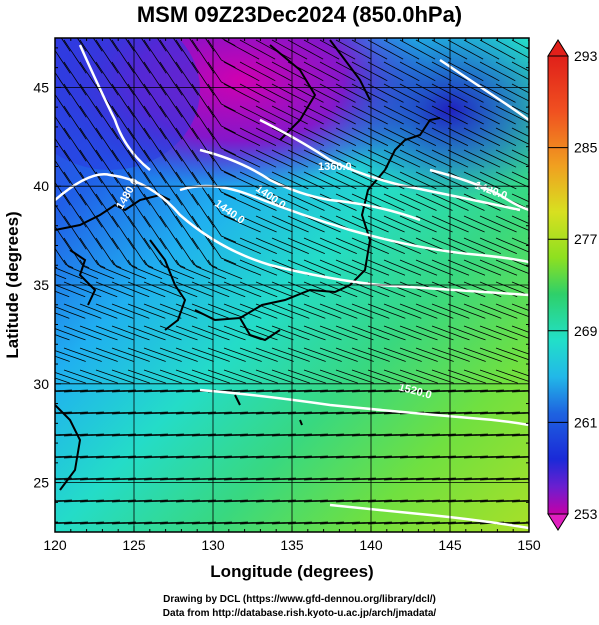 The image size is (599, 625). I want to click on x-tick-label: 145, so click(450, 545).